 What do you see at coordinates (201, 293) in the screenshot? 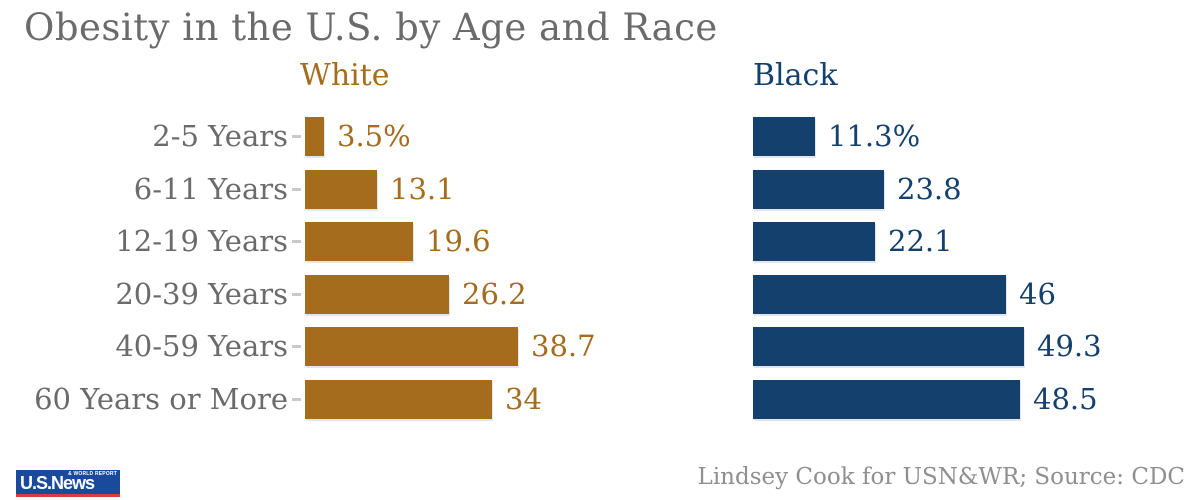
I see `category-label: 20-39 Years` at bounding box center [201, 293].